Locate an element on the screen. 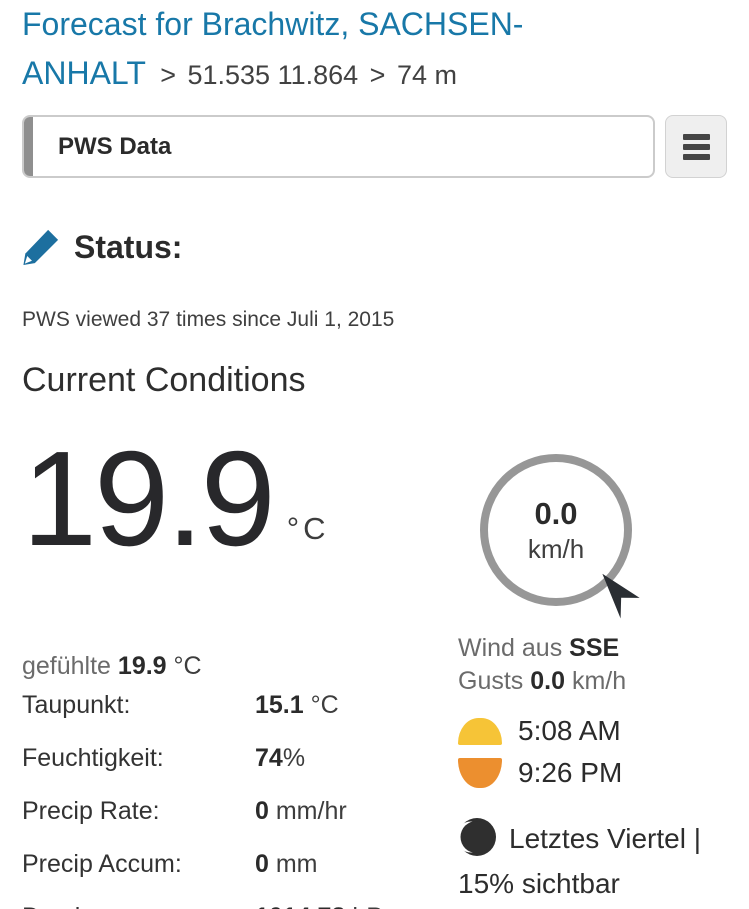  location-link-line2: ANHALT is located at coordinates (84, 73).